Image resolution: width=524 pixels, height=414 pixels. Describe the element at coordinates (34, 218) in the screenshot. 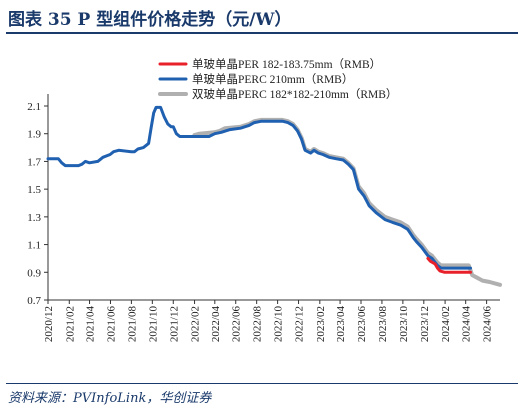

I see `y-tick-label: 1.3` at that location.